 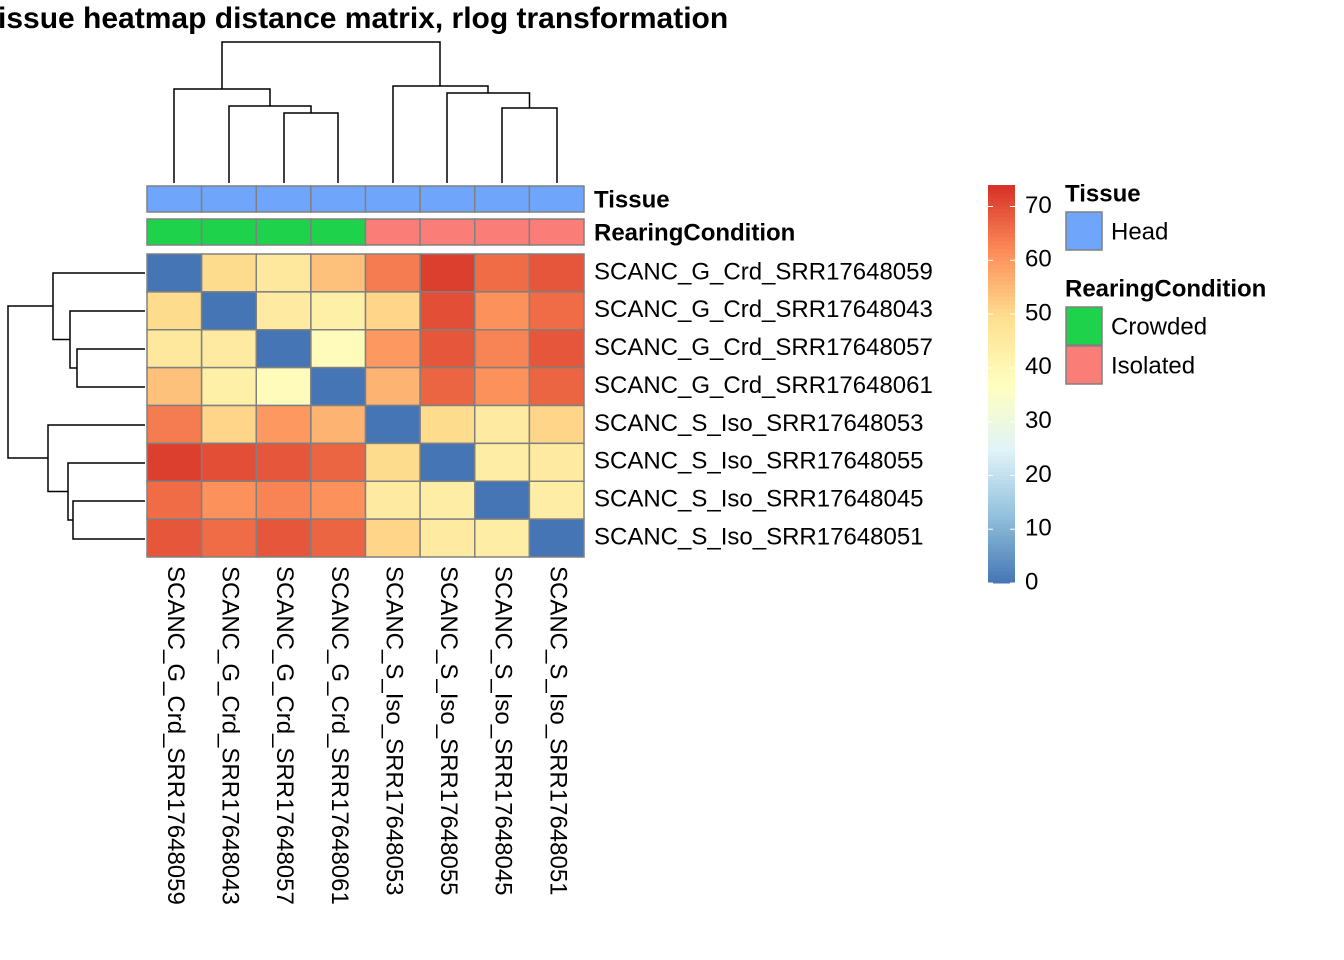 I want to click on annotation-label: Tissue, so click(x=632, y=199).